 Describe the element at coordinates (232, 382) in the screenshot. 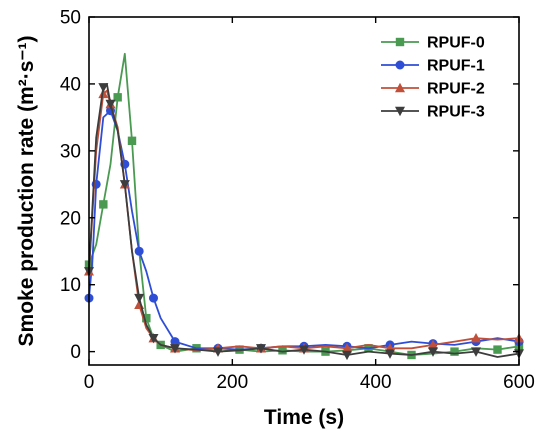

I see `x-tick-label: 200` at that location.